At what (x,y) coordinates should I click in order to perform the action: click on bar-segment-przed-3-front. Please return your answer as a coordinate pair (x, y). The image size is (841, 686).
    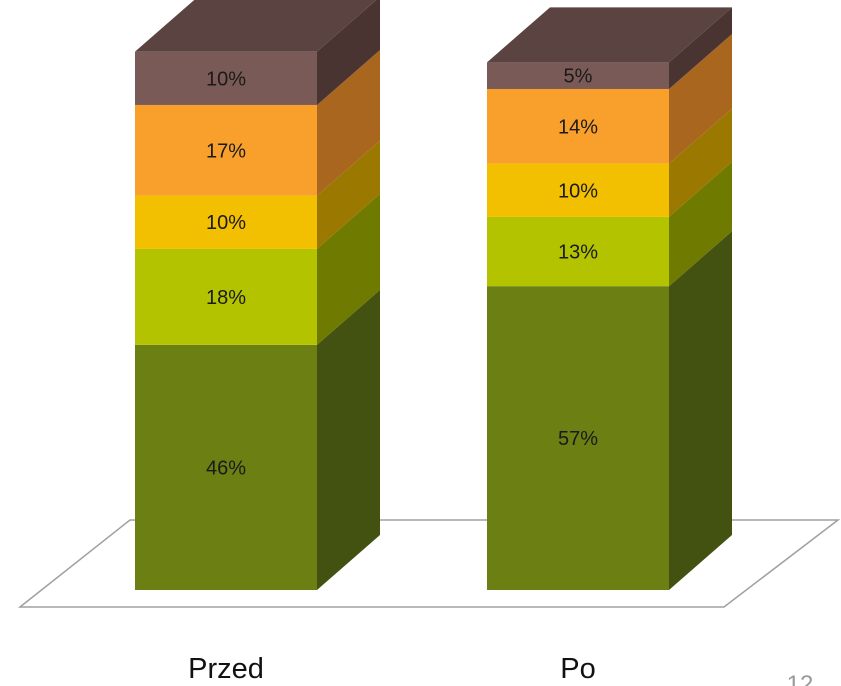
    Looking at the image, I should click on (226, 222).